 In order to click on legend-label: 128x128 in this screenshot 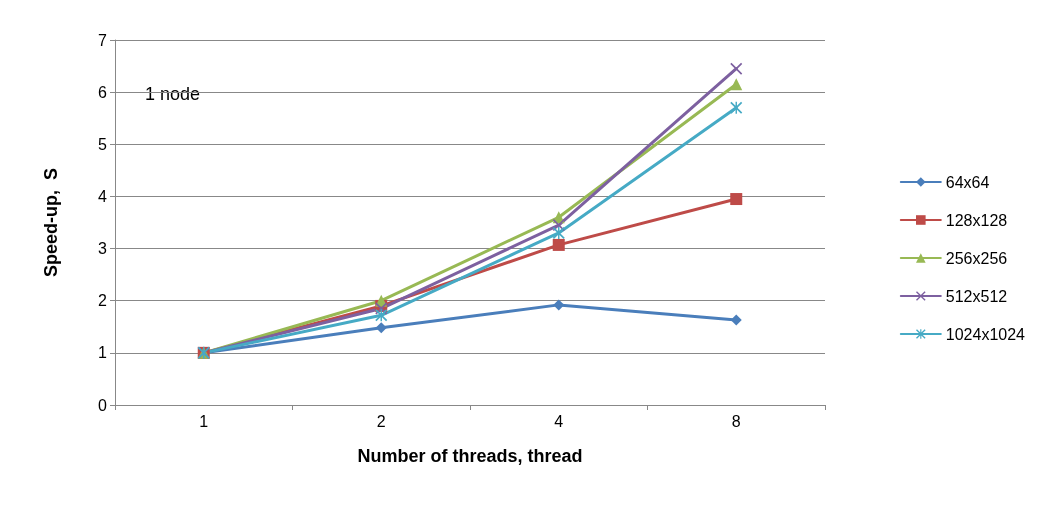, I will do `click(976, 220)`.